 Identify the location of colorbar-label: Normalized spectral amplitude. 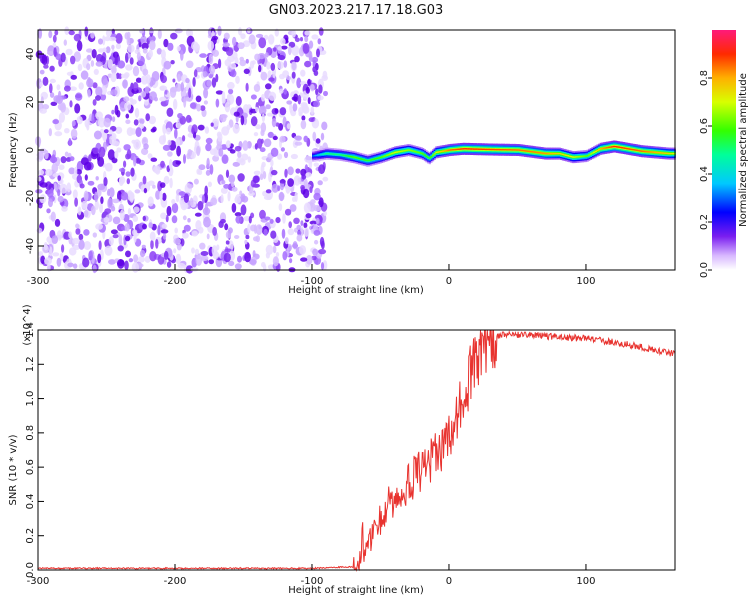
(743, 150).